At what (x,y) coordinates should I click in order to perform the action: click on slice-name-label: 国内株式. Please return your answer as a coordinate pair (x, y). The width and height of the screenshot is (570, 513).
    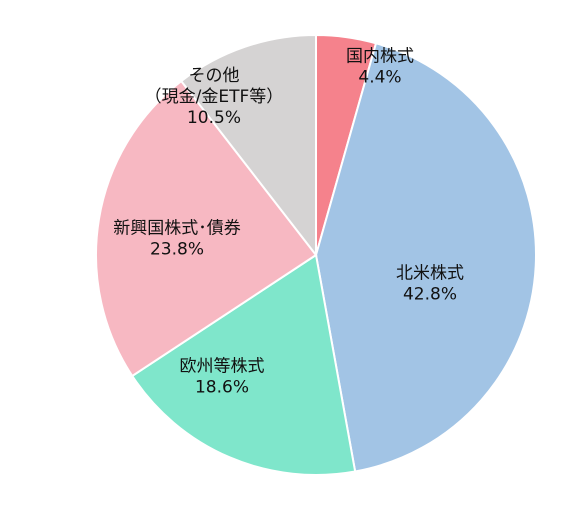
    Looking at the image, I should click on (380, 57).